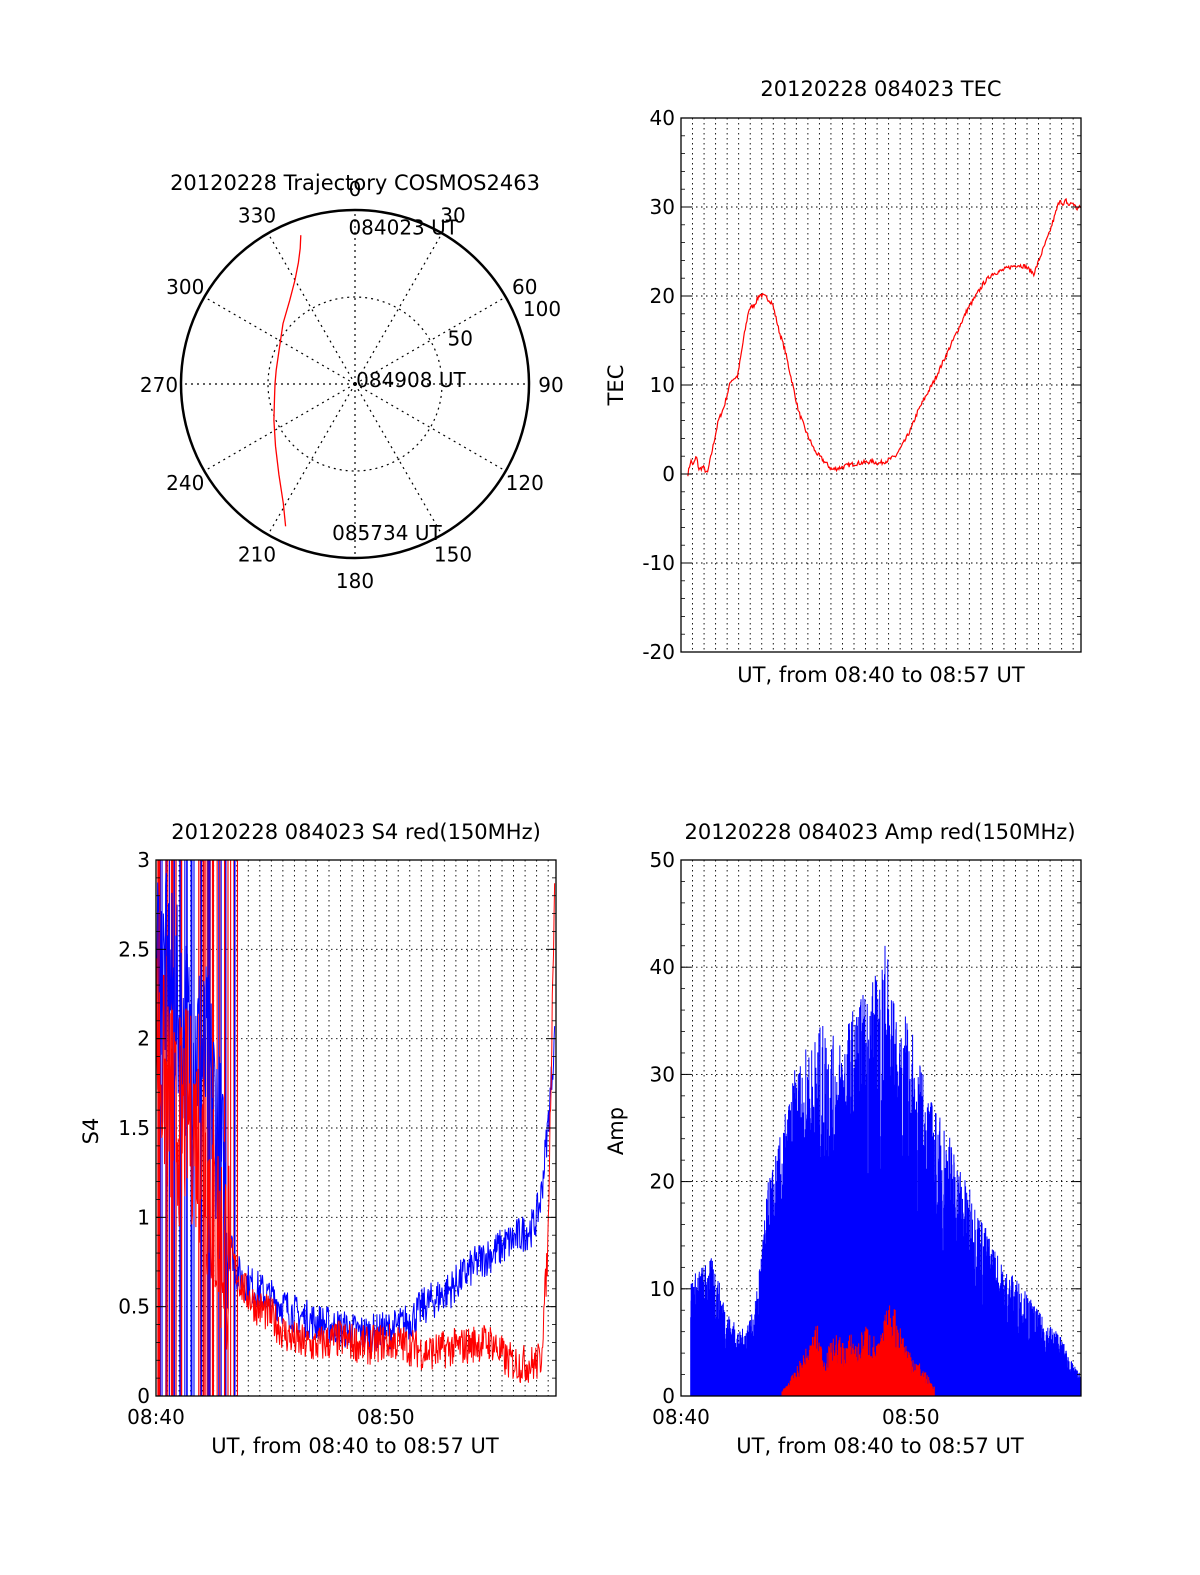 This screenshot has height=1575, width=1200. What do you see at coordinates (143, 860) in the screenshot?
I see `y-tick-label: 3` at bounding box center [143, 860].